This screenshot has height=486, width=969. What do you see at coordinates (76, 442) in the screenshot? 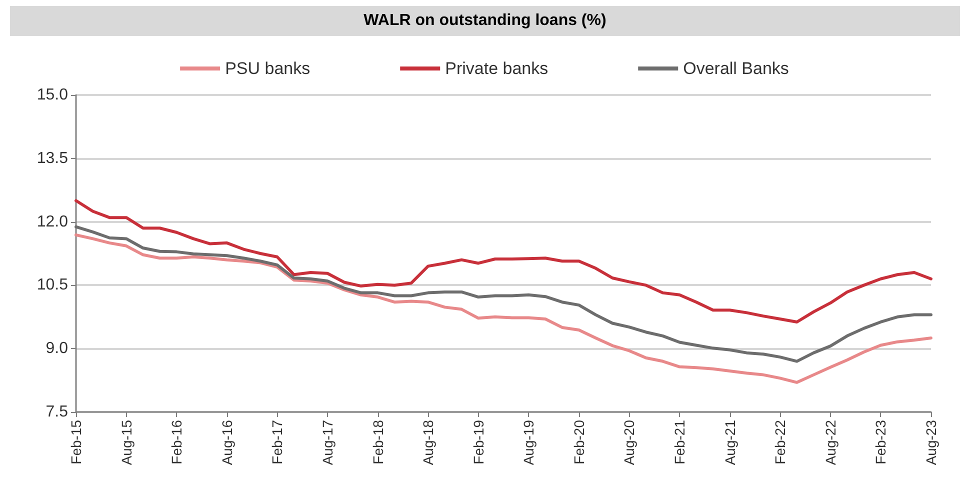
I see `x-tick-label: Feb-15` at bounding box center [76, 442].